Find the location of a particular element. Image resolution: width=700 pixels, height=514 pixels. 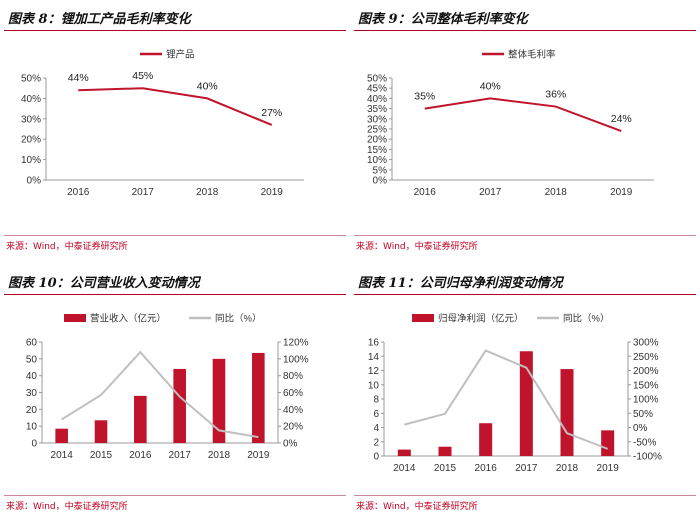

y-tick-label: 60 is located at coordinates (32, 343).